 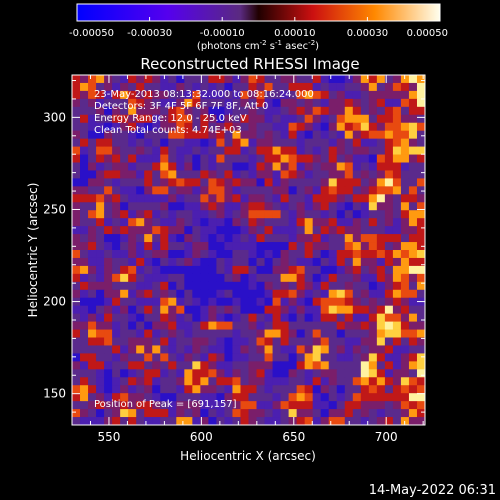 What do you see at coordinates (249, 64) in the screenshot?
I see `chart-title: Reconstructed RHESSI Image` at bounding box center [249, 64].